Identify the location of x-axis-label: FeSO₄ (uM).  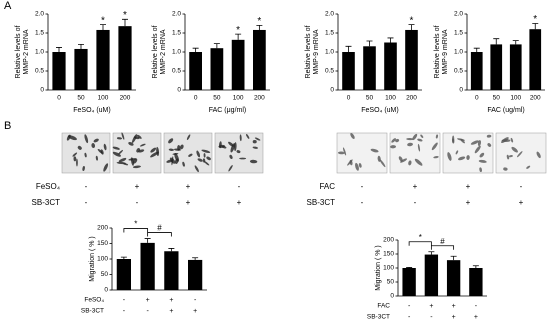
(379, 110).